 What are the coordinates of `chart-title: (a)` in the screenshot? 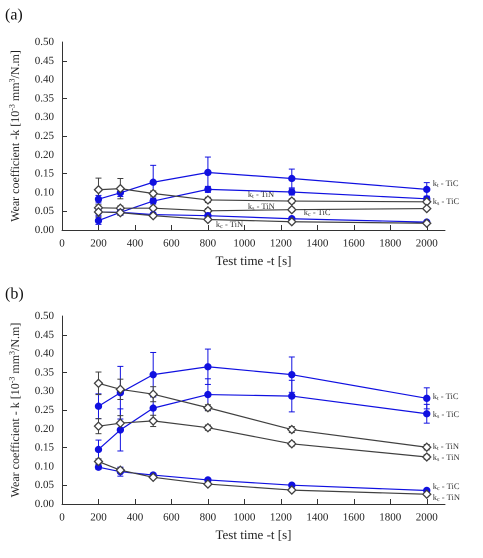 It's located at (14, 15).